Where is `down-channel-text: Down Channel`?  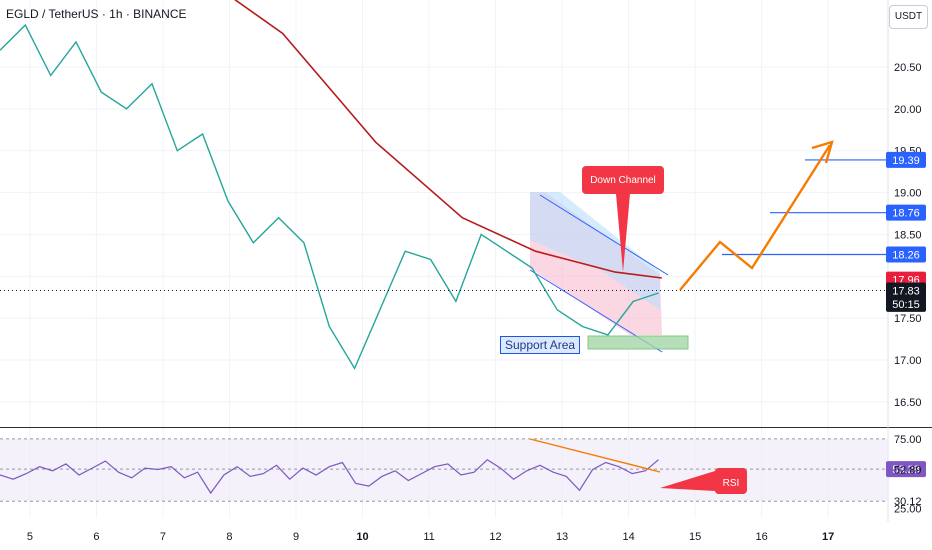
down-channel-text: Down Channel is located at coordinates (623, 180).